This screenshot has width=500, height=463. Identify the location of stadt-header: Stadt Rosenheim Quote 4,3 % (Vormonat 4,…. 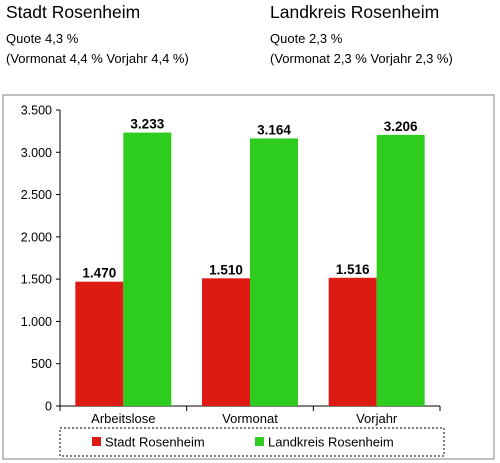
(97, 33).